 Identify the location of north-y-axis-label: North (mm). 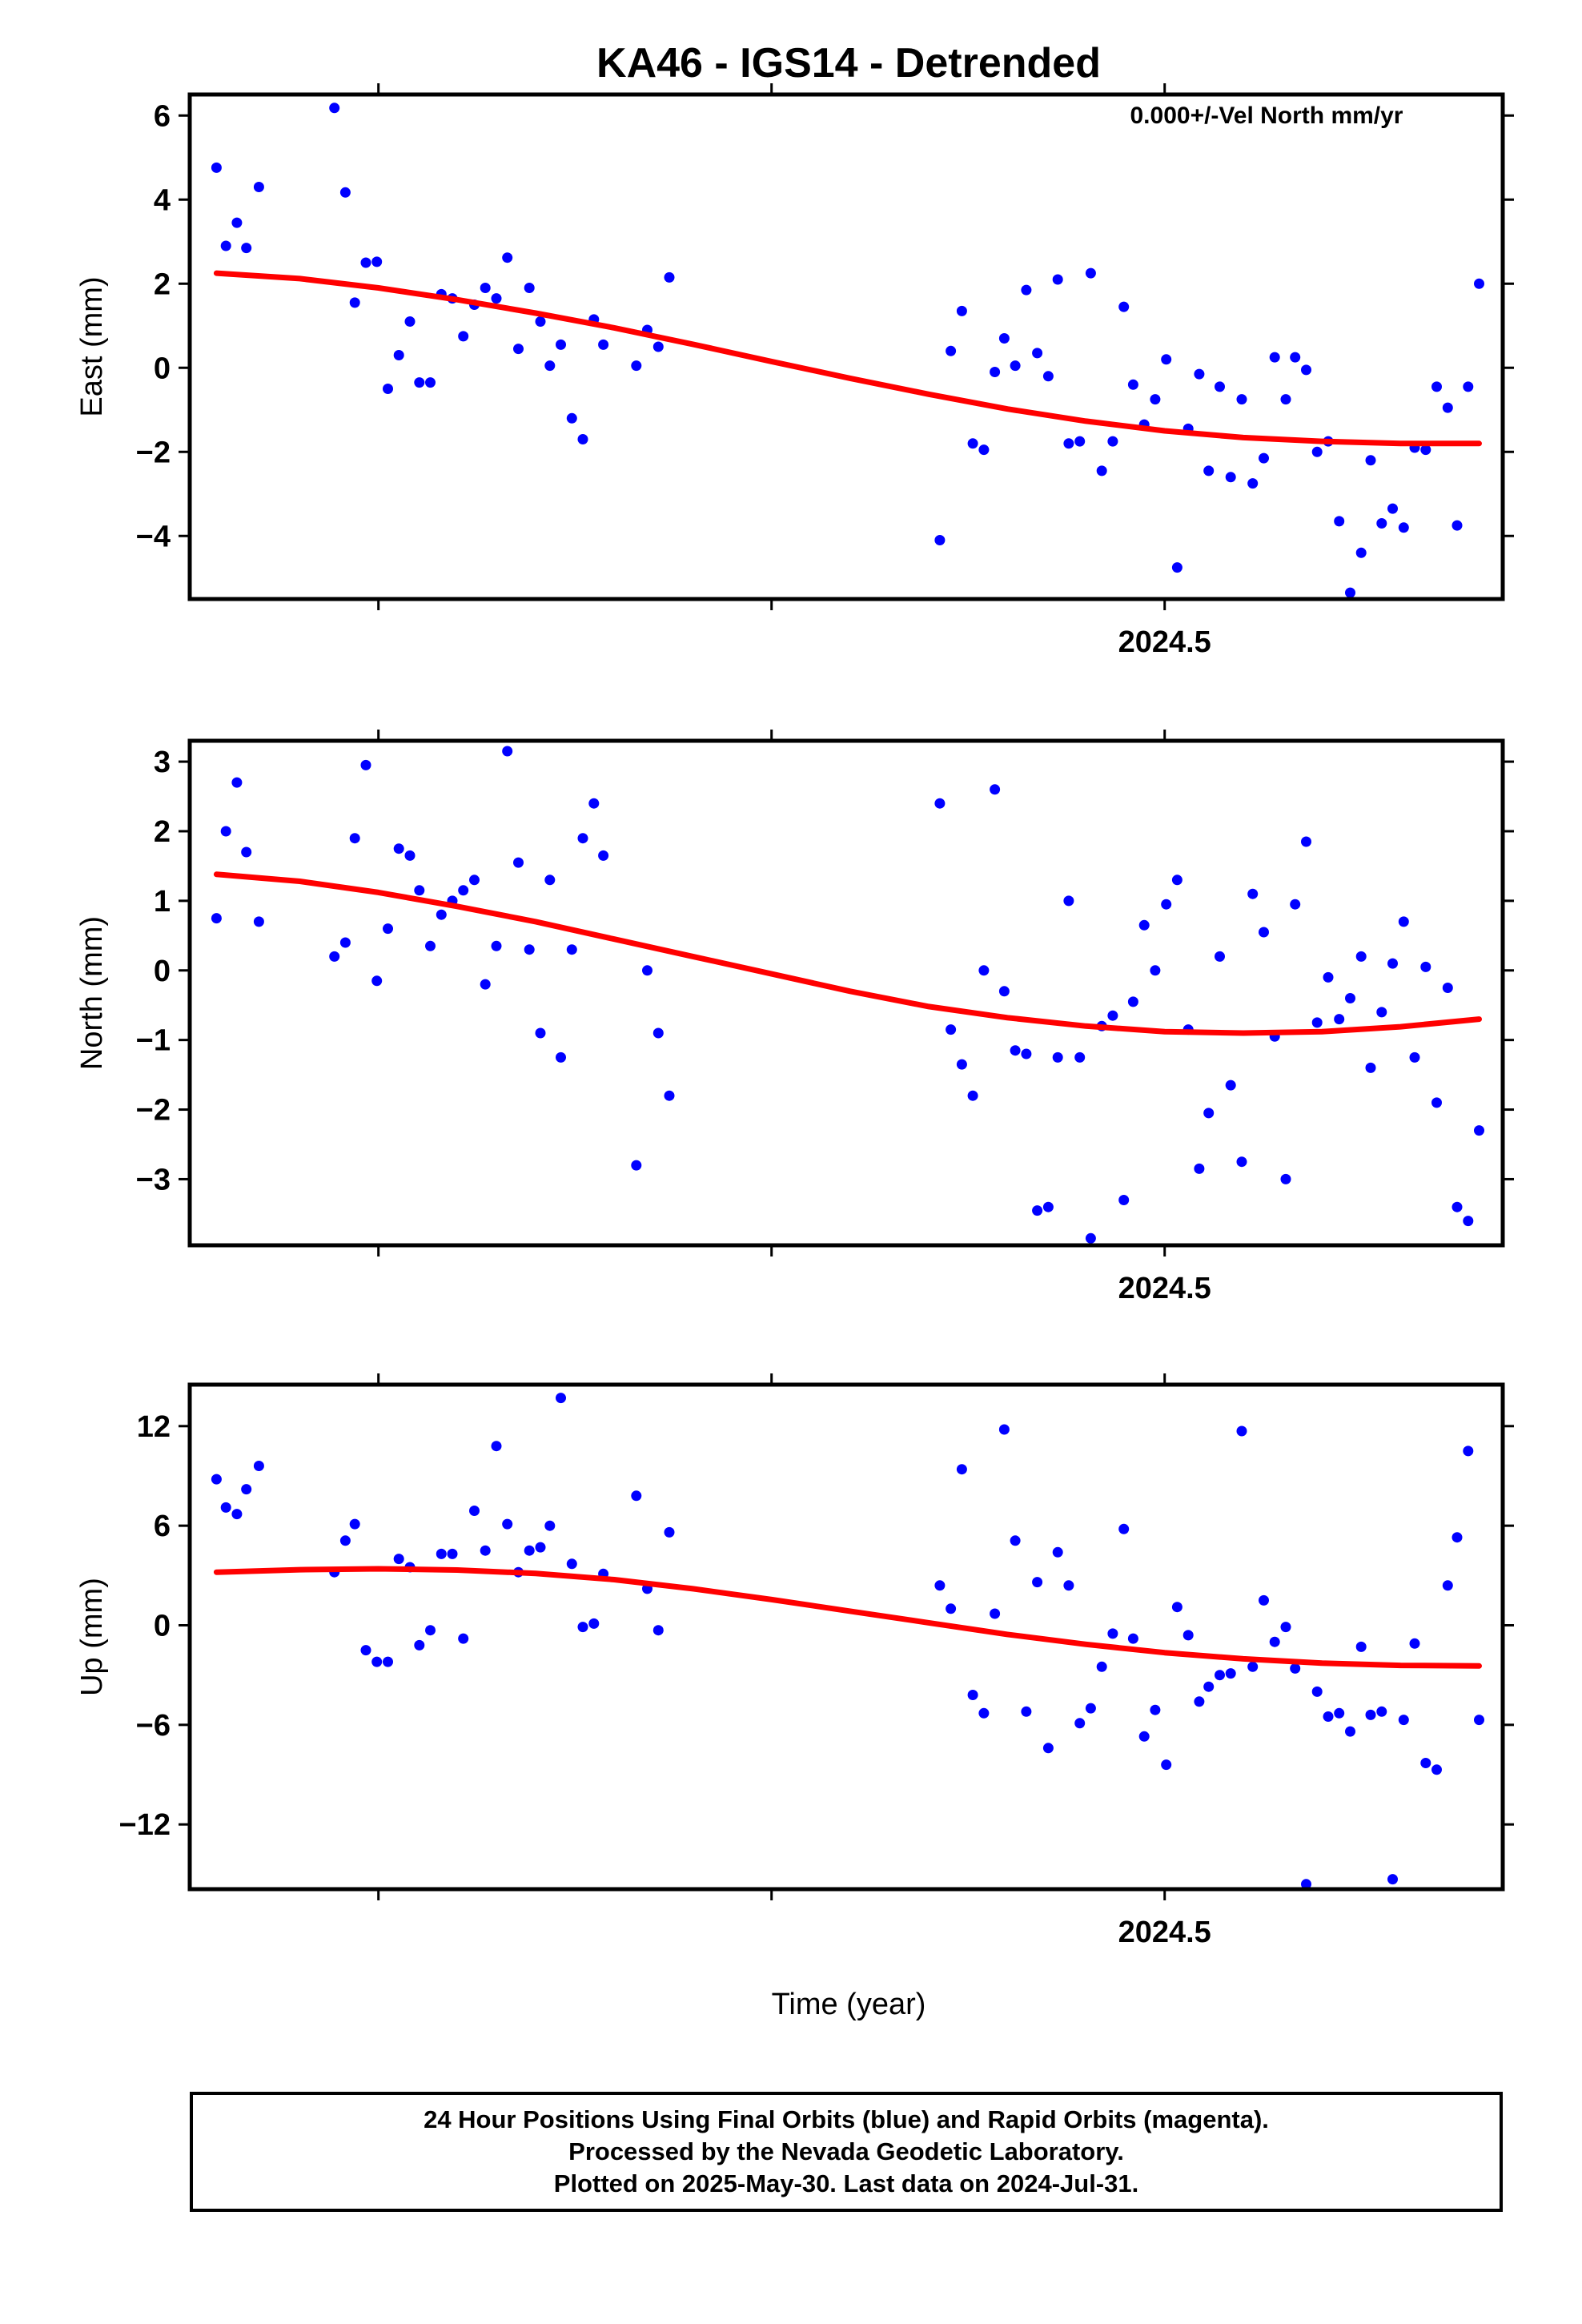
(92, 993).